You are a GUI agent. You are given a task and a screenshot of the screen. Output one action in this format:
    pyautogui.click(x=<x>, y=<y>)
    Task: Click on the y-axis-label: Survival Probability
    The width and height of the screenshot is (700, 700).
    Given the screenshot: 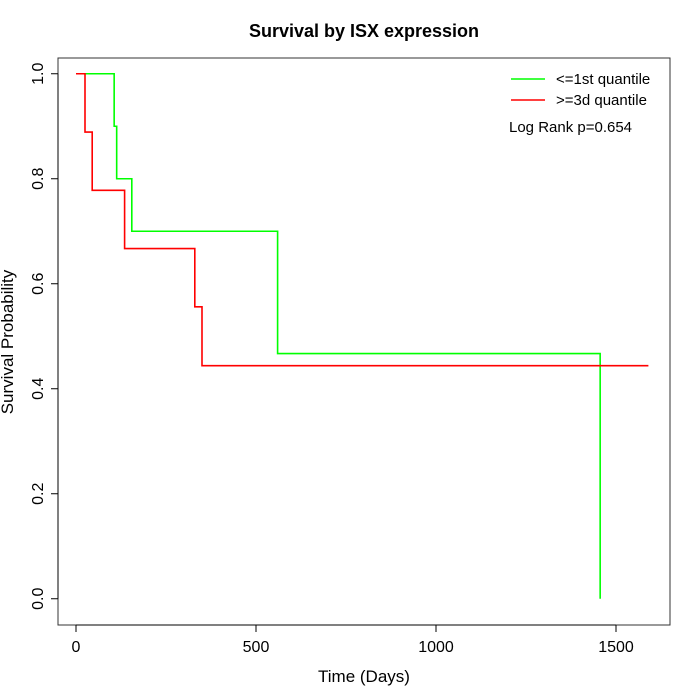 What is the action you would take?
    pyautogui.click(x=8, y=341)
    